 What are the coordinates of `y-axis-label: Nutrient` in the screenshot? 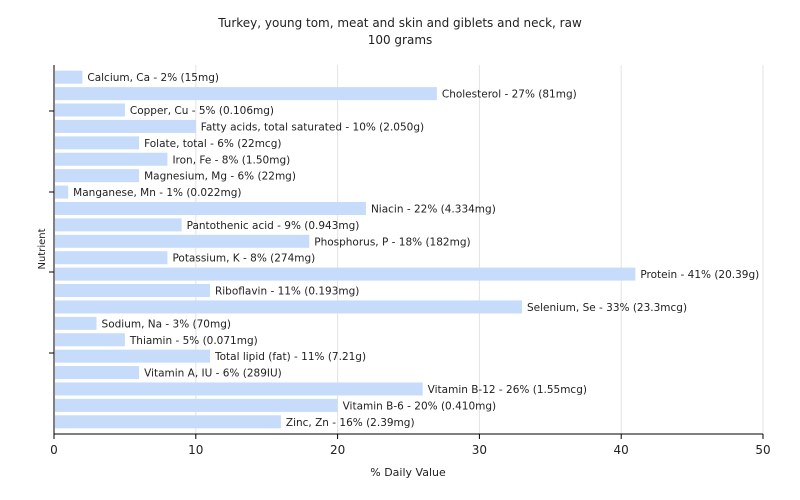 It's located at (42, 248).